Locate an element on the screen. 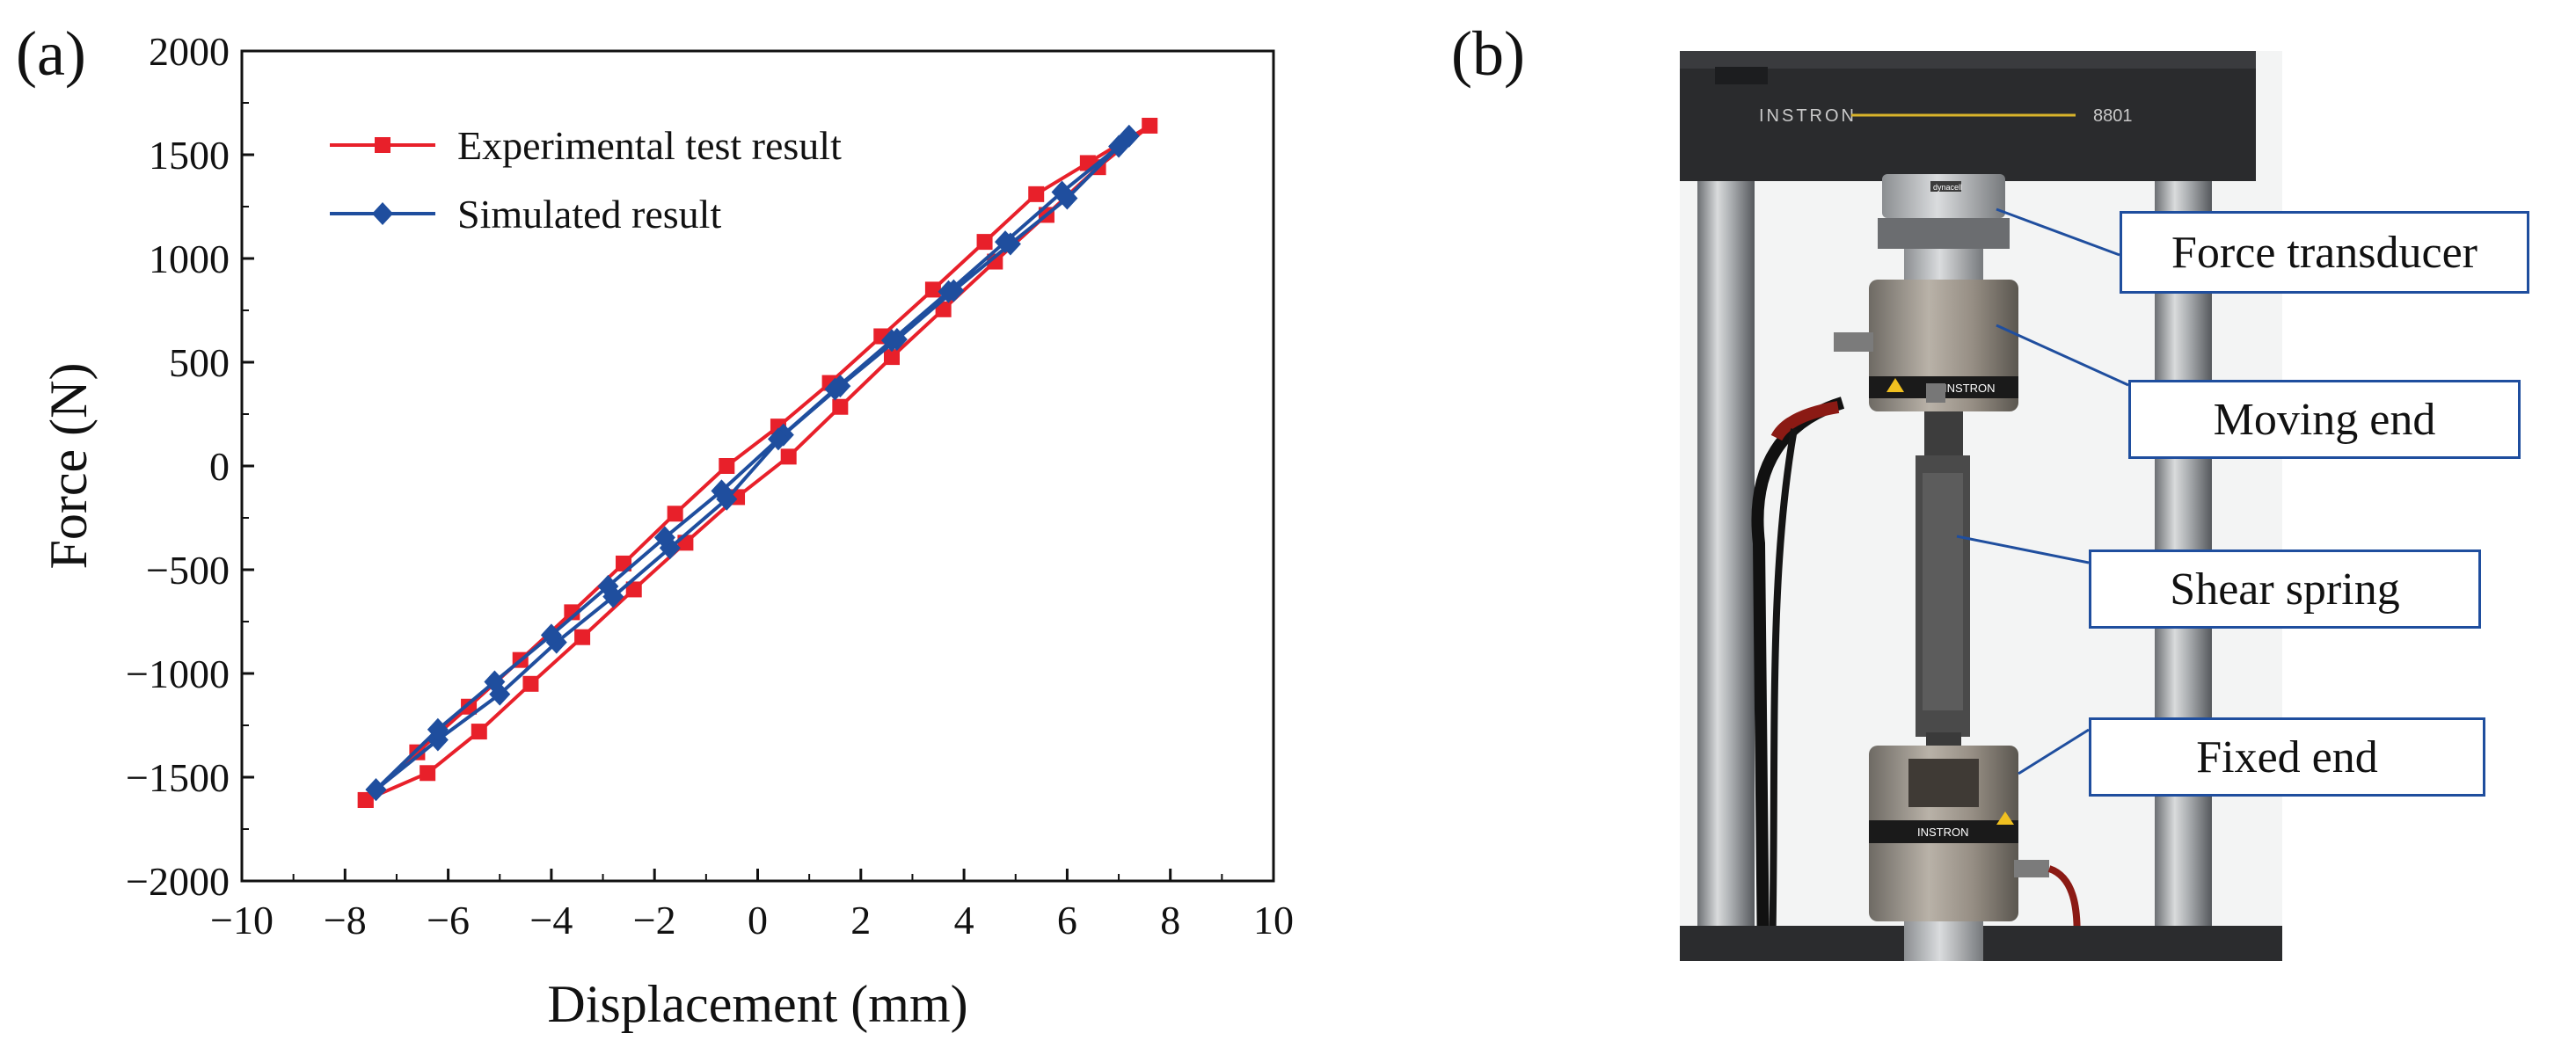  y-axis-label: Force (N) is located at coordinates (69, 466).